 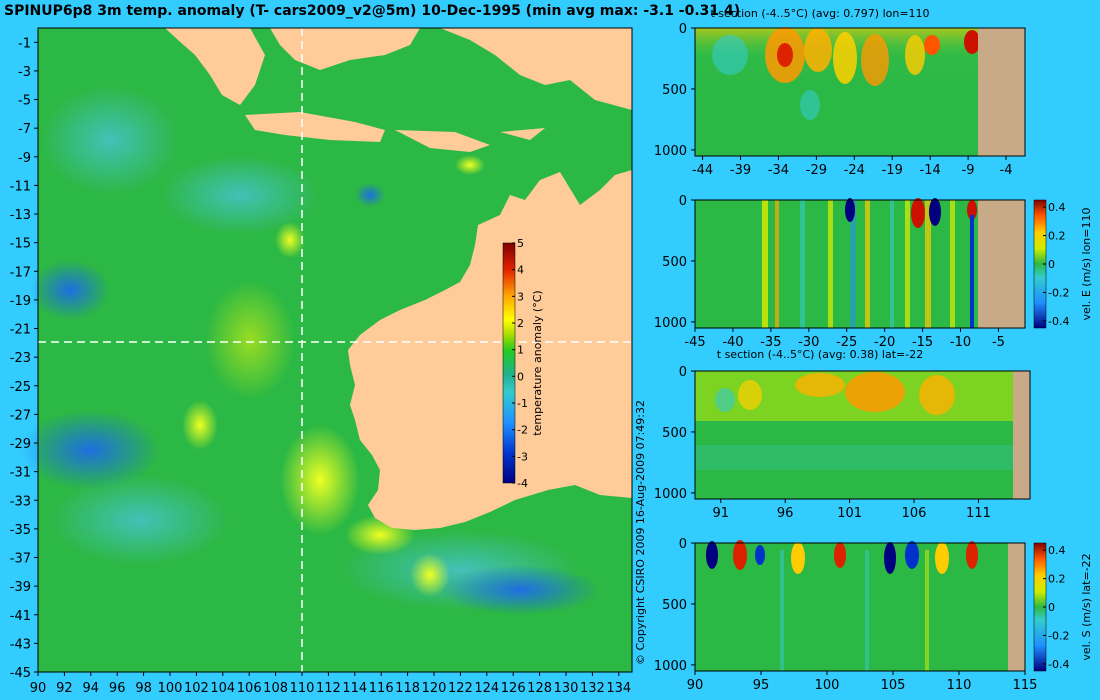 I want to click on x-tick-label: -25, so click(x=846, y=342).